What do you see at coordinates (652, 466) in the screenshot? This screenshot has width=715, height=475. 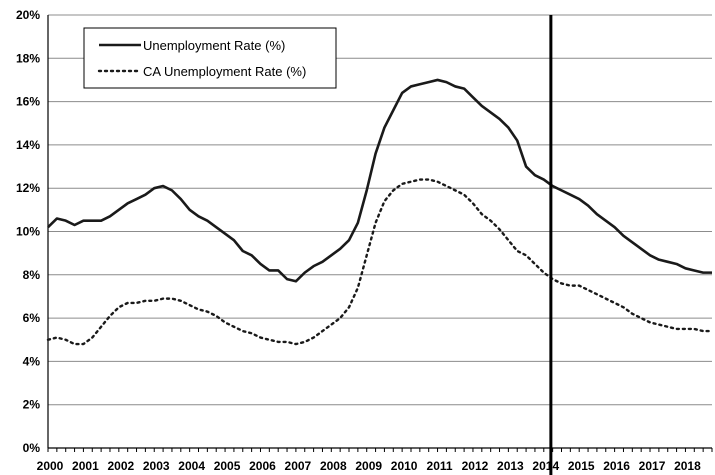 I see `x-tick-label: 2017` at bounding box center [652, 466].